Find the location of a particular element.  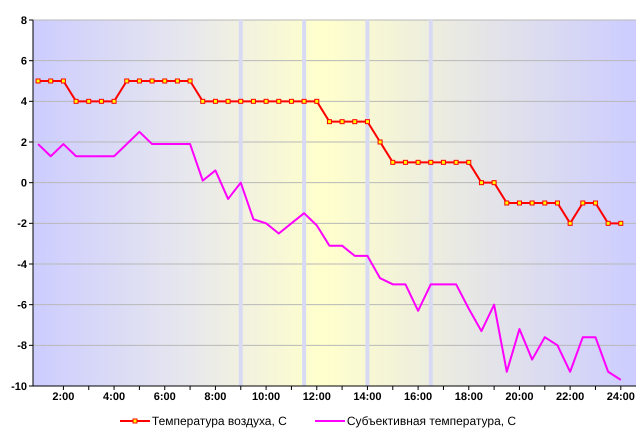

x-tick-label: 8:00 is located at coordinates (215, 396).